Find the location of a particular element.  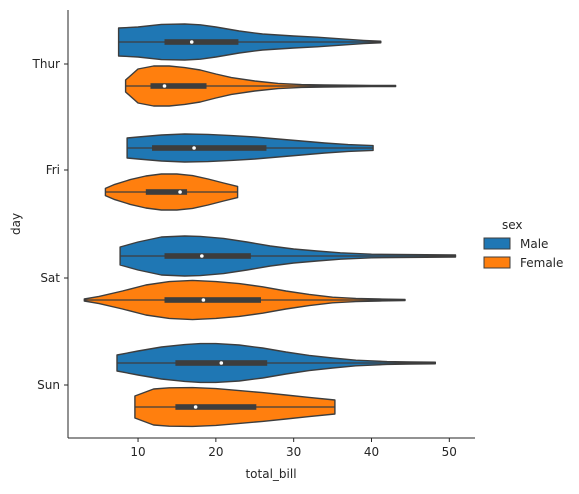

iqr-box-sat-male is located at coordinates (207, 256).